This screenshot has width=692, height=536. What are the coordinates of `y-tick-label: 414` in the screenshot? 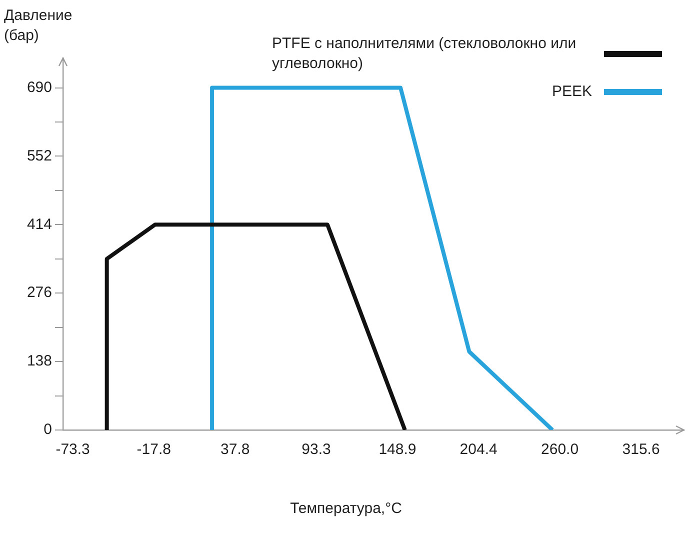 It's located at (39, 224).